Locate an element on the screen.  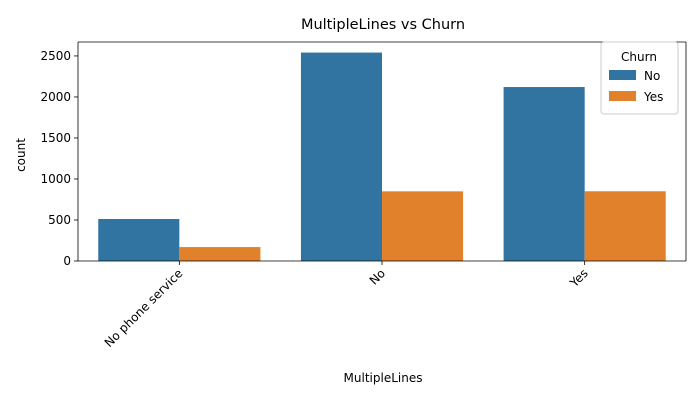
y-tick-label: 500 is located at coordinates (59, 220).